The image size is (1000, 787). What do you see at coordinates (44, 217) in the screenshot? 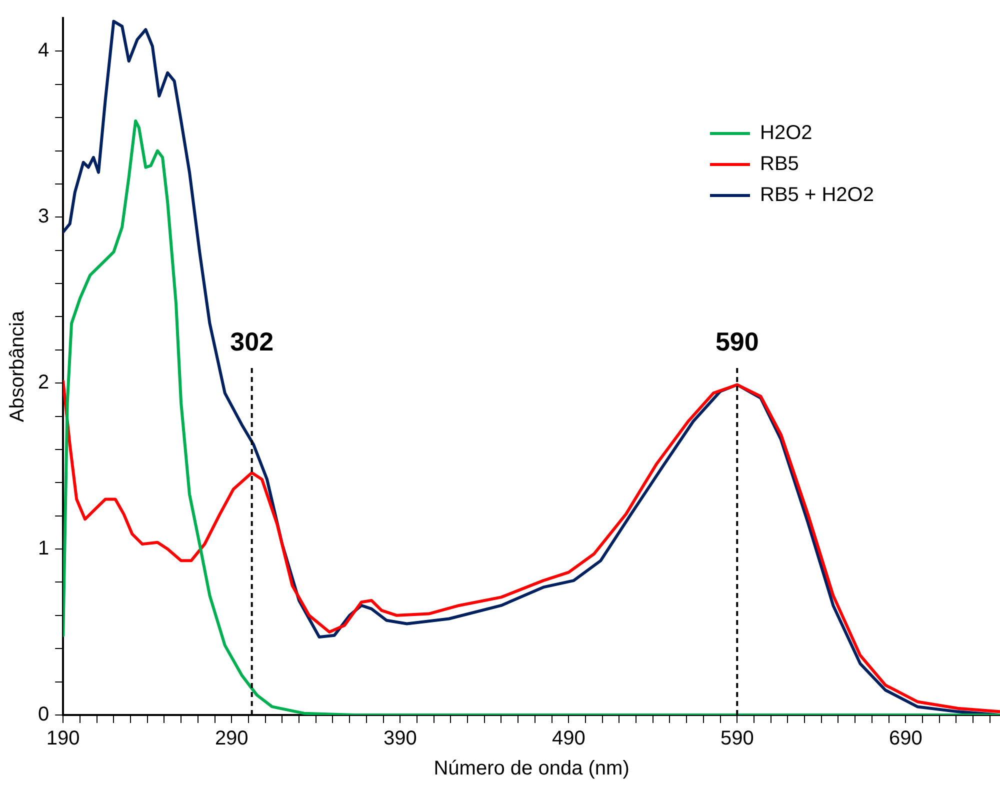
I see `y-tick-label: 3` at bounding box center [44, 217].